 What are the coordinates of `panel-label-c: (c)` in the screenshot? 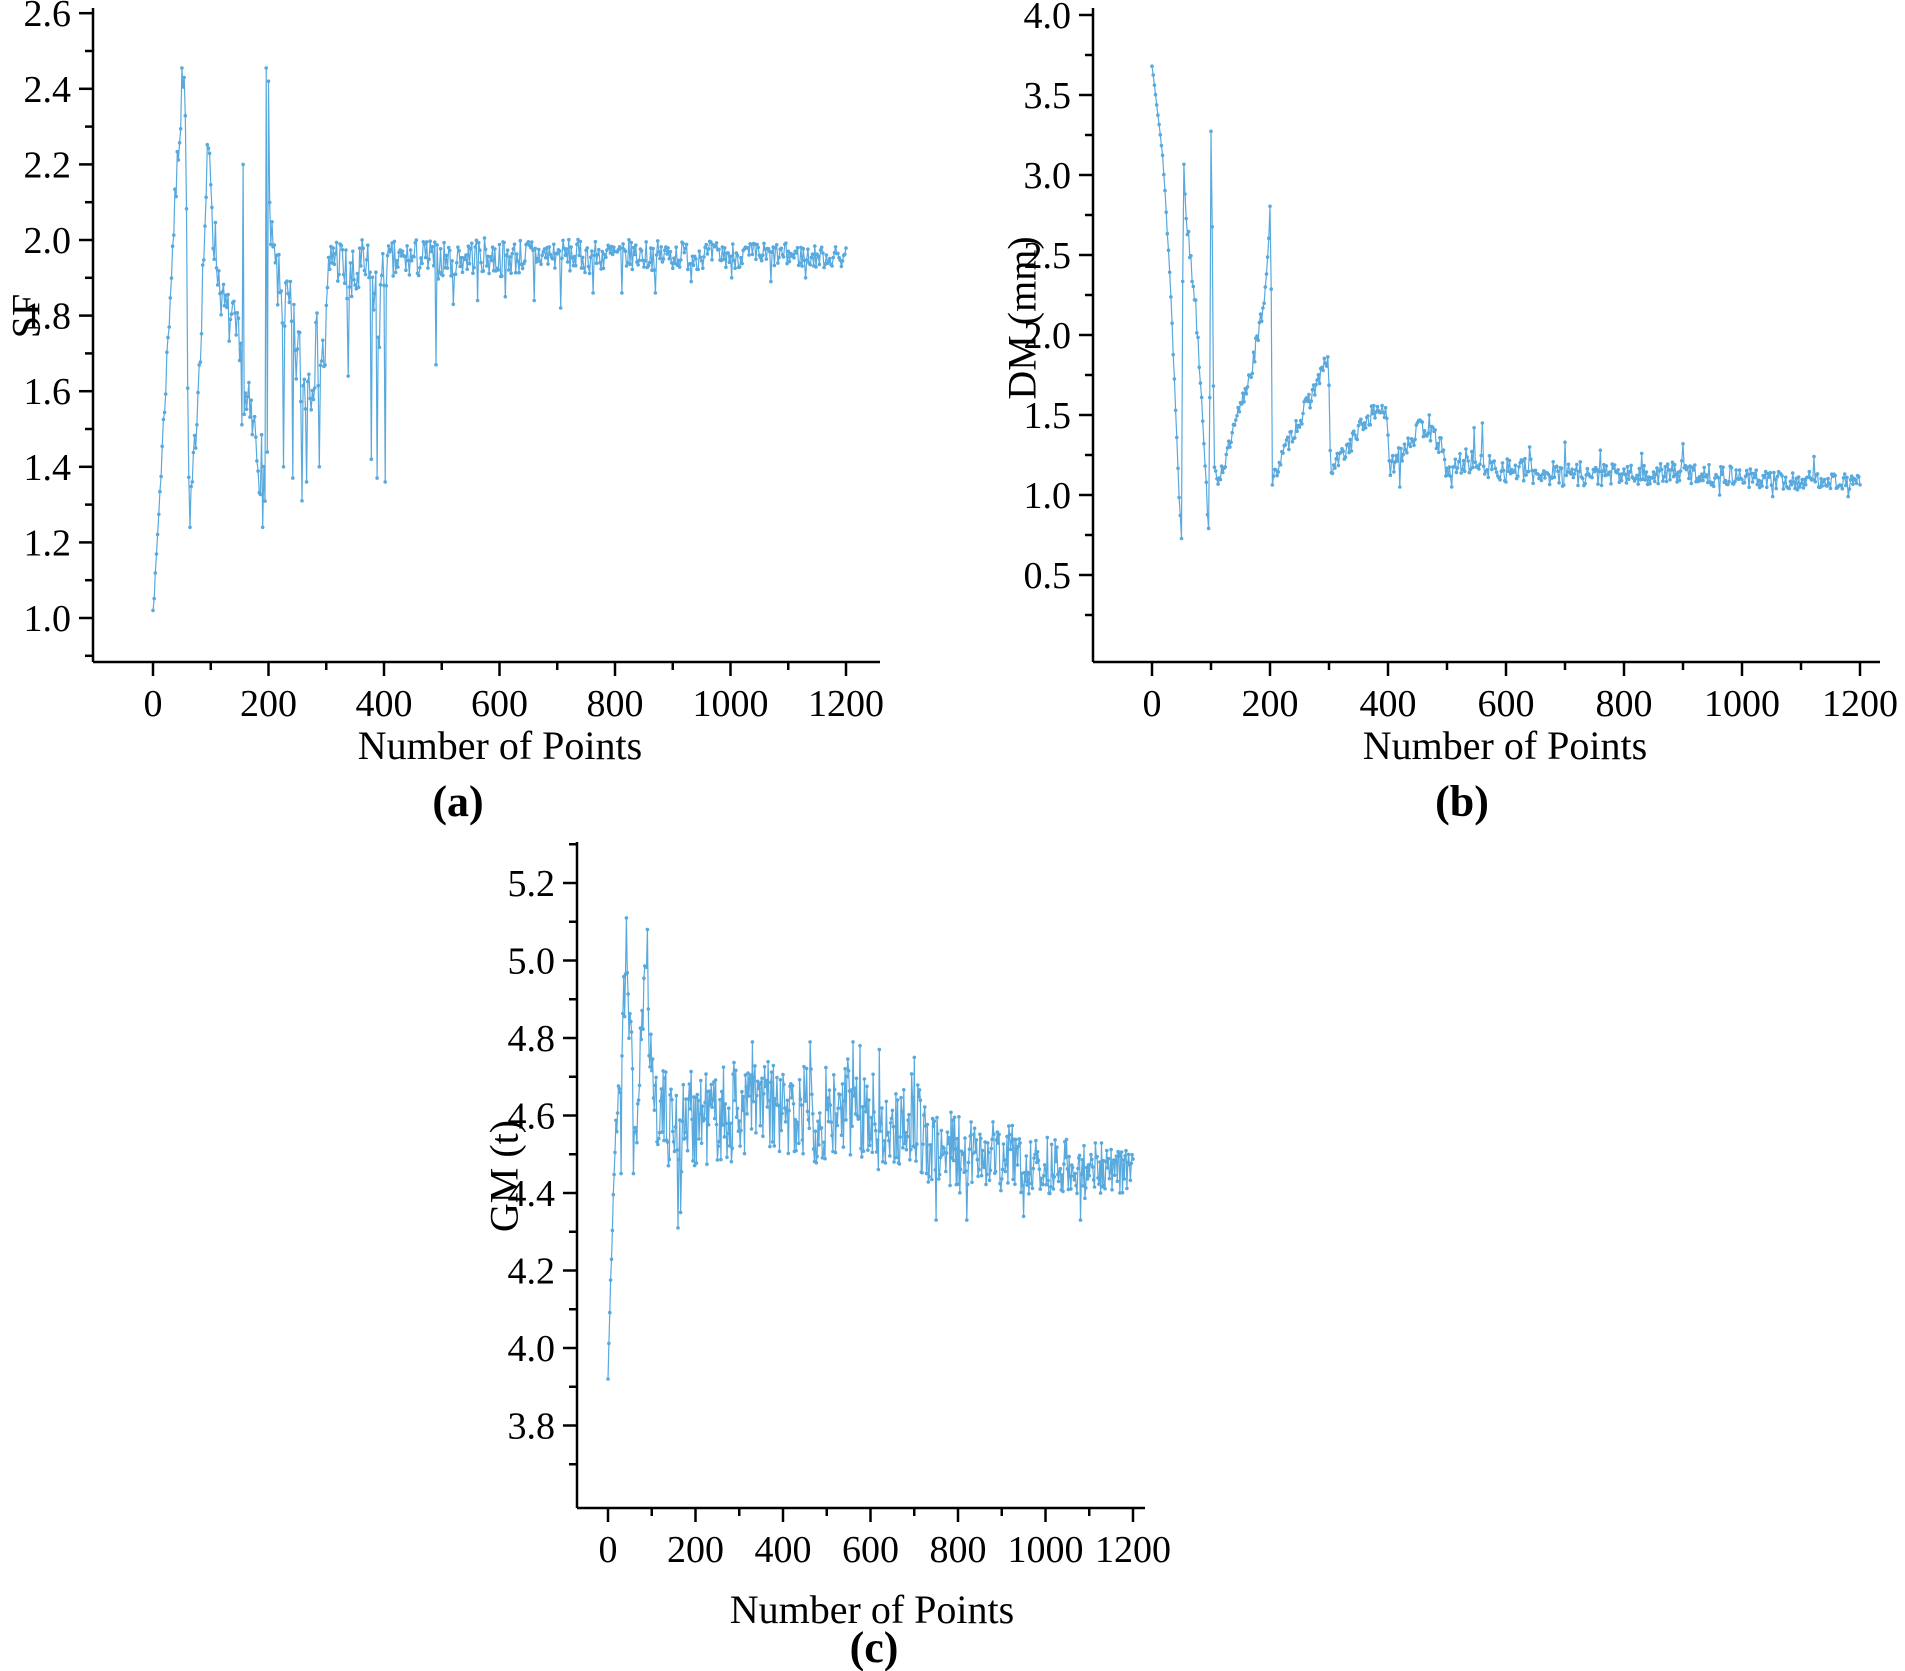 It's located at (874, 1647).